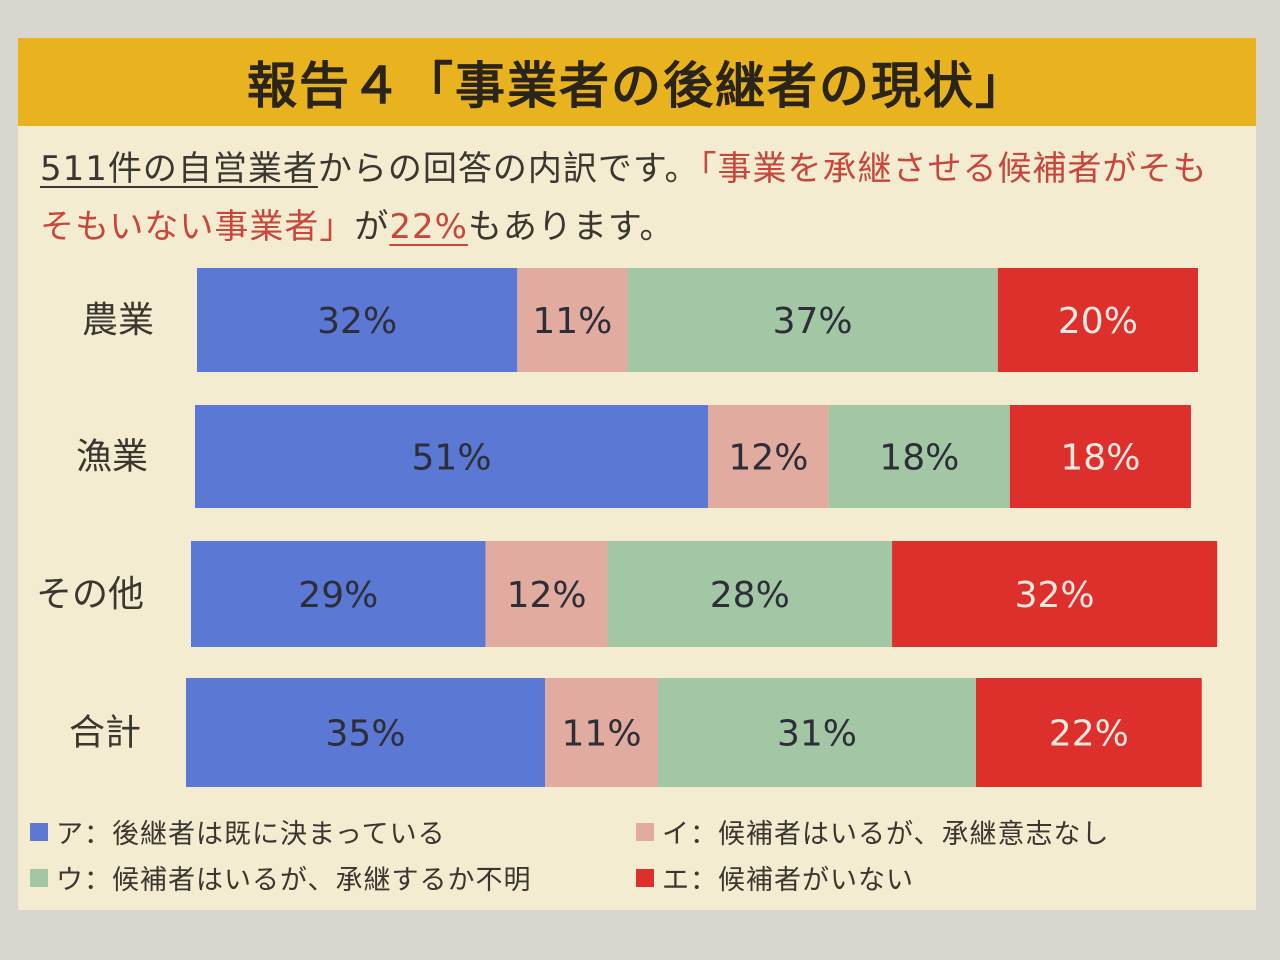 The width and height of the screenshot is (1280, 960). I want to click on legend-item: イ：候補者はいるが、承継意志なし, so click(872, 831).